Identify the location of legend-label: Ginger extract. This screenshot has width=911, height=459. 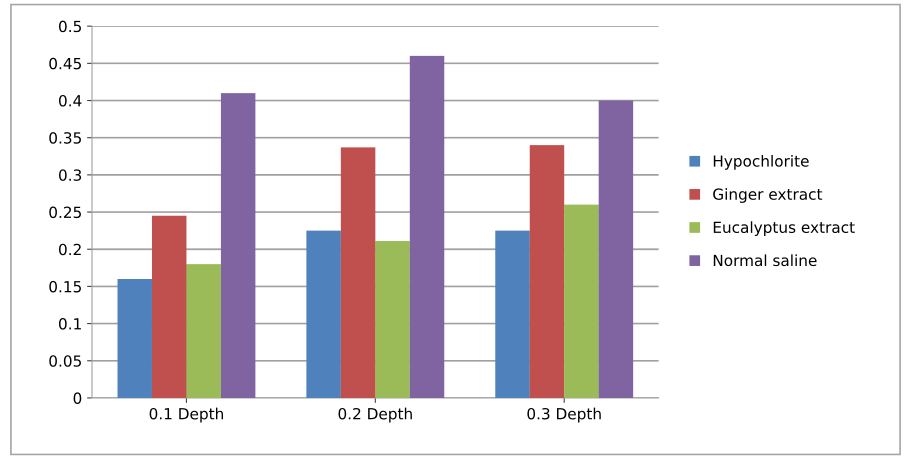
(767, 195).